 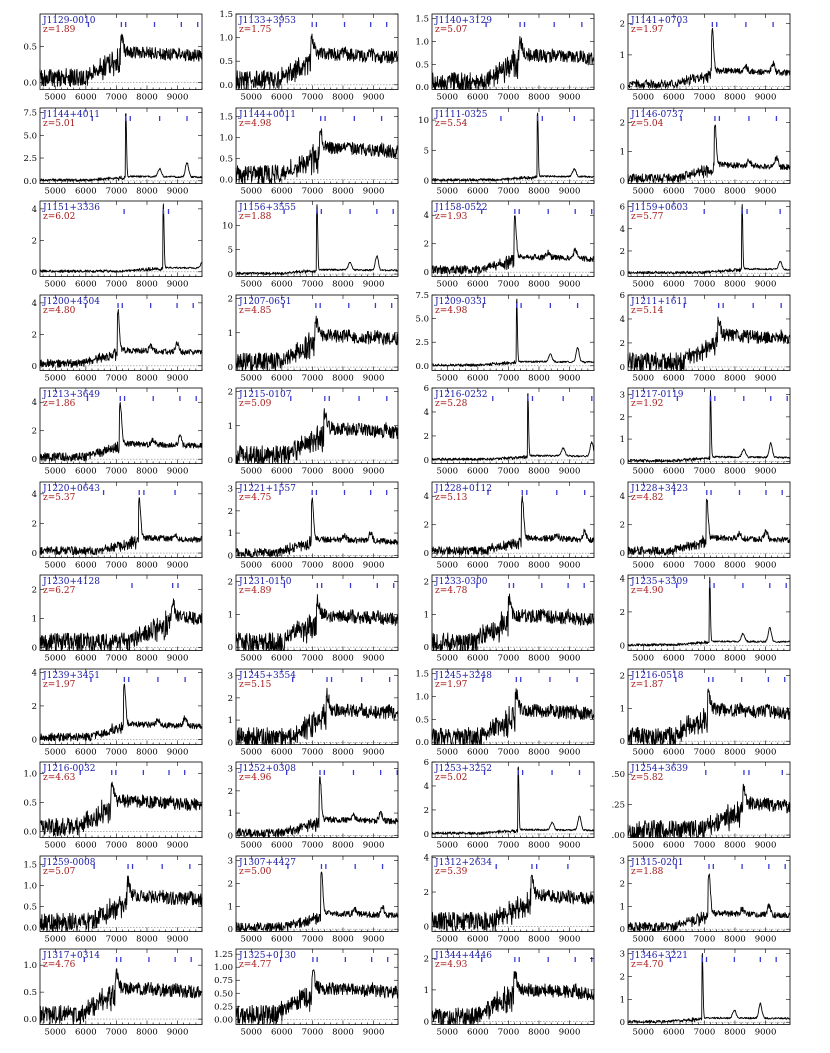 I want to click on quasar-redshift: z=4.82, so click(x=647, y=498).